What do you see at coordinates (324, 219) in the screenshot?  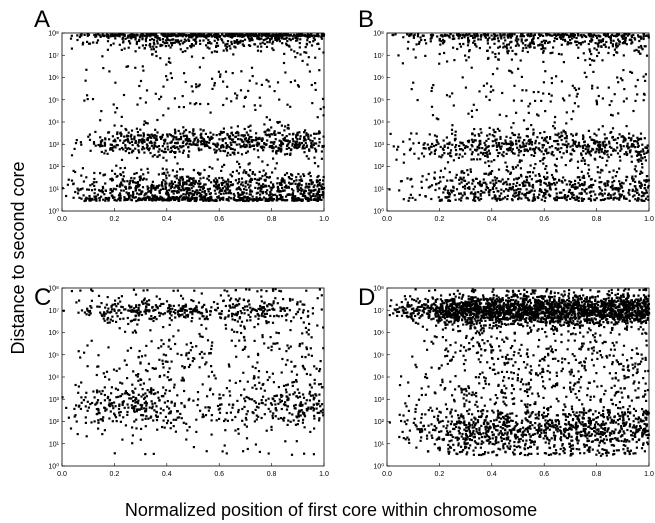 I see `x-tick-label: 1.0` at bounding box center [324, 219].